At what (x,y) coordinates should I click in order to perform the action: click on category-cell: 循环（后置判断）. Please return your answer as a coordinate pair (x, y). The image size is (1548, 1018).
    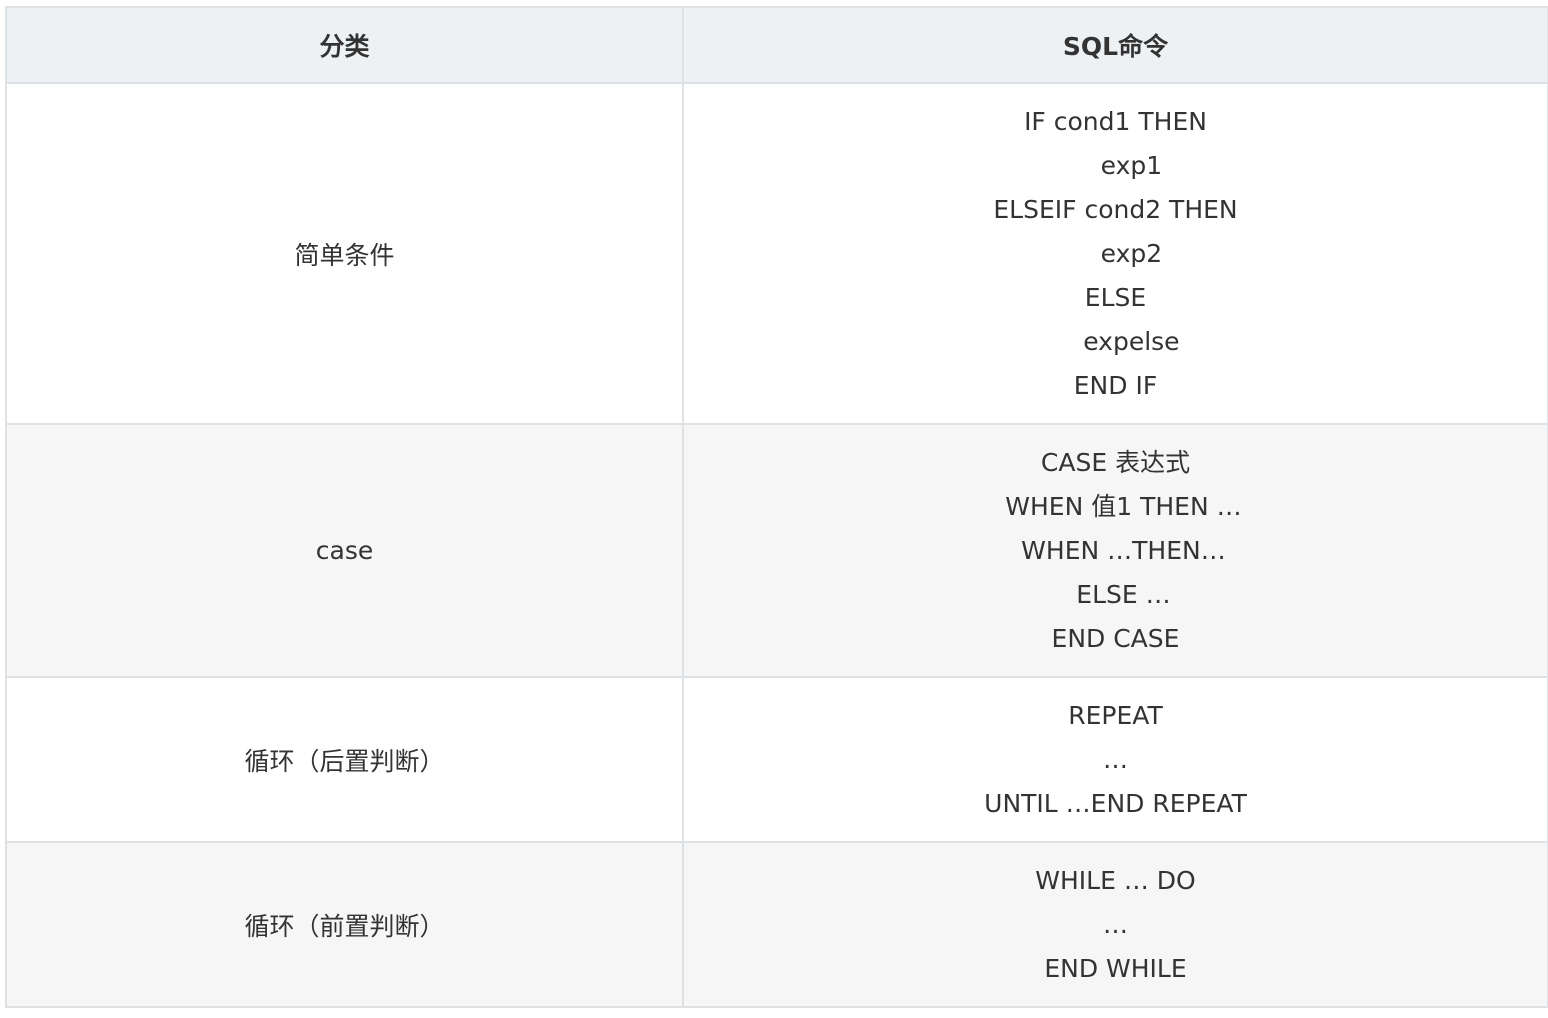
    Looking at the image, I should click on (344, 759).